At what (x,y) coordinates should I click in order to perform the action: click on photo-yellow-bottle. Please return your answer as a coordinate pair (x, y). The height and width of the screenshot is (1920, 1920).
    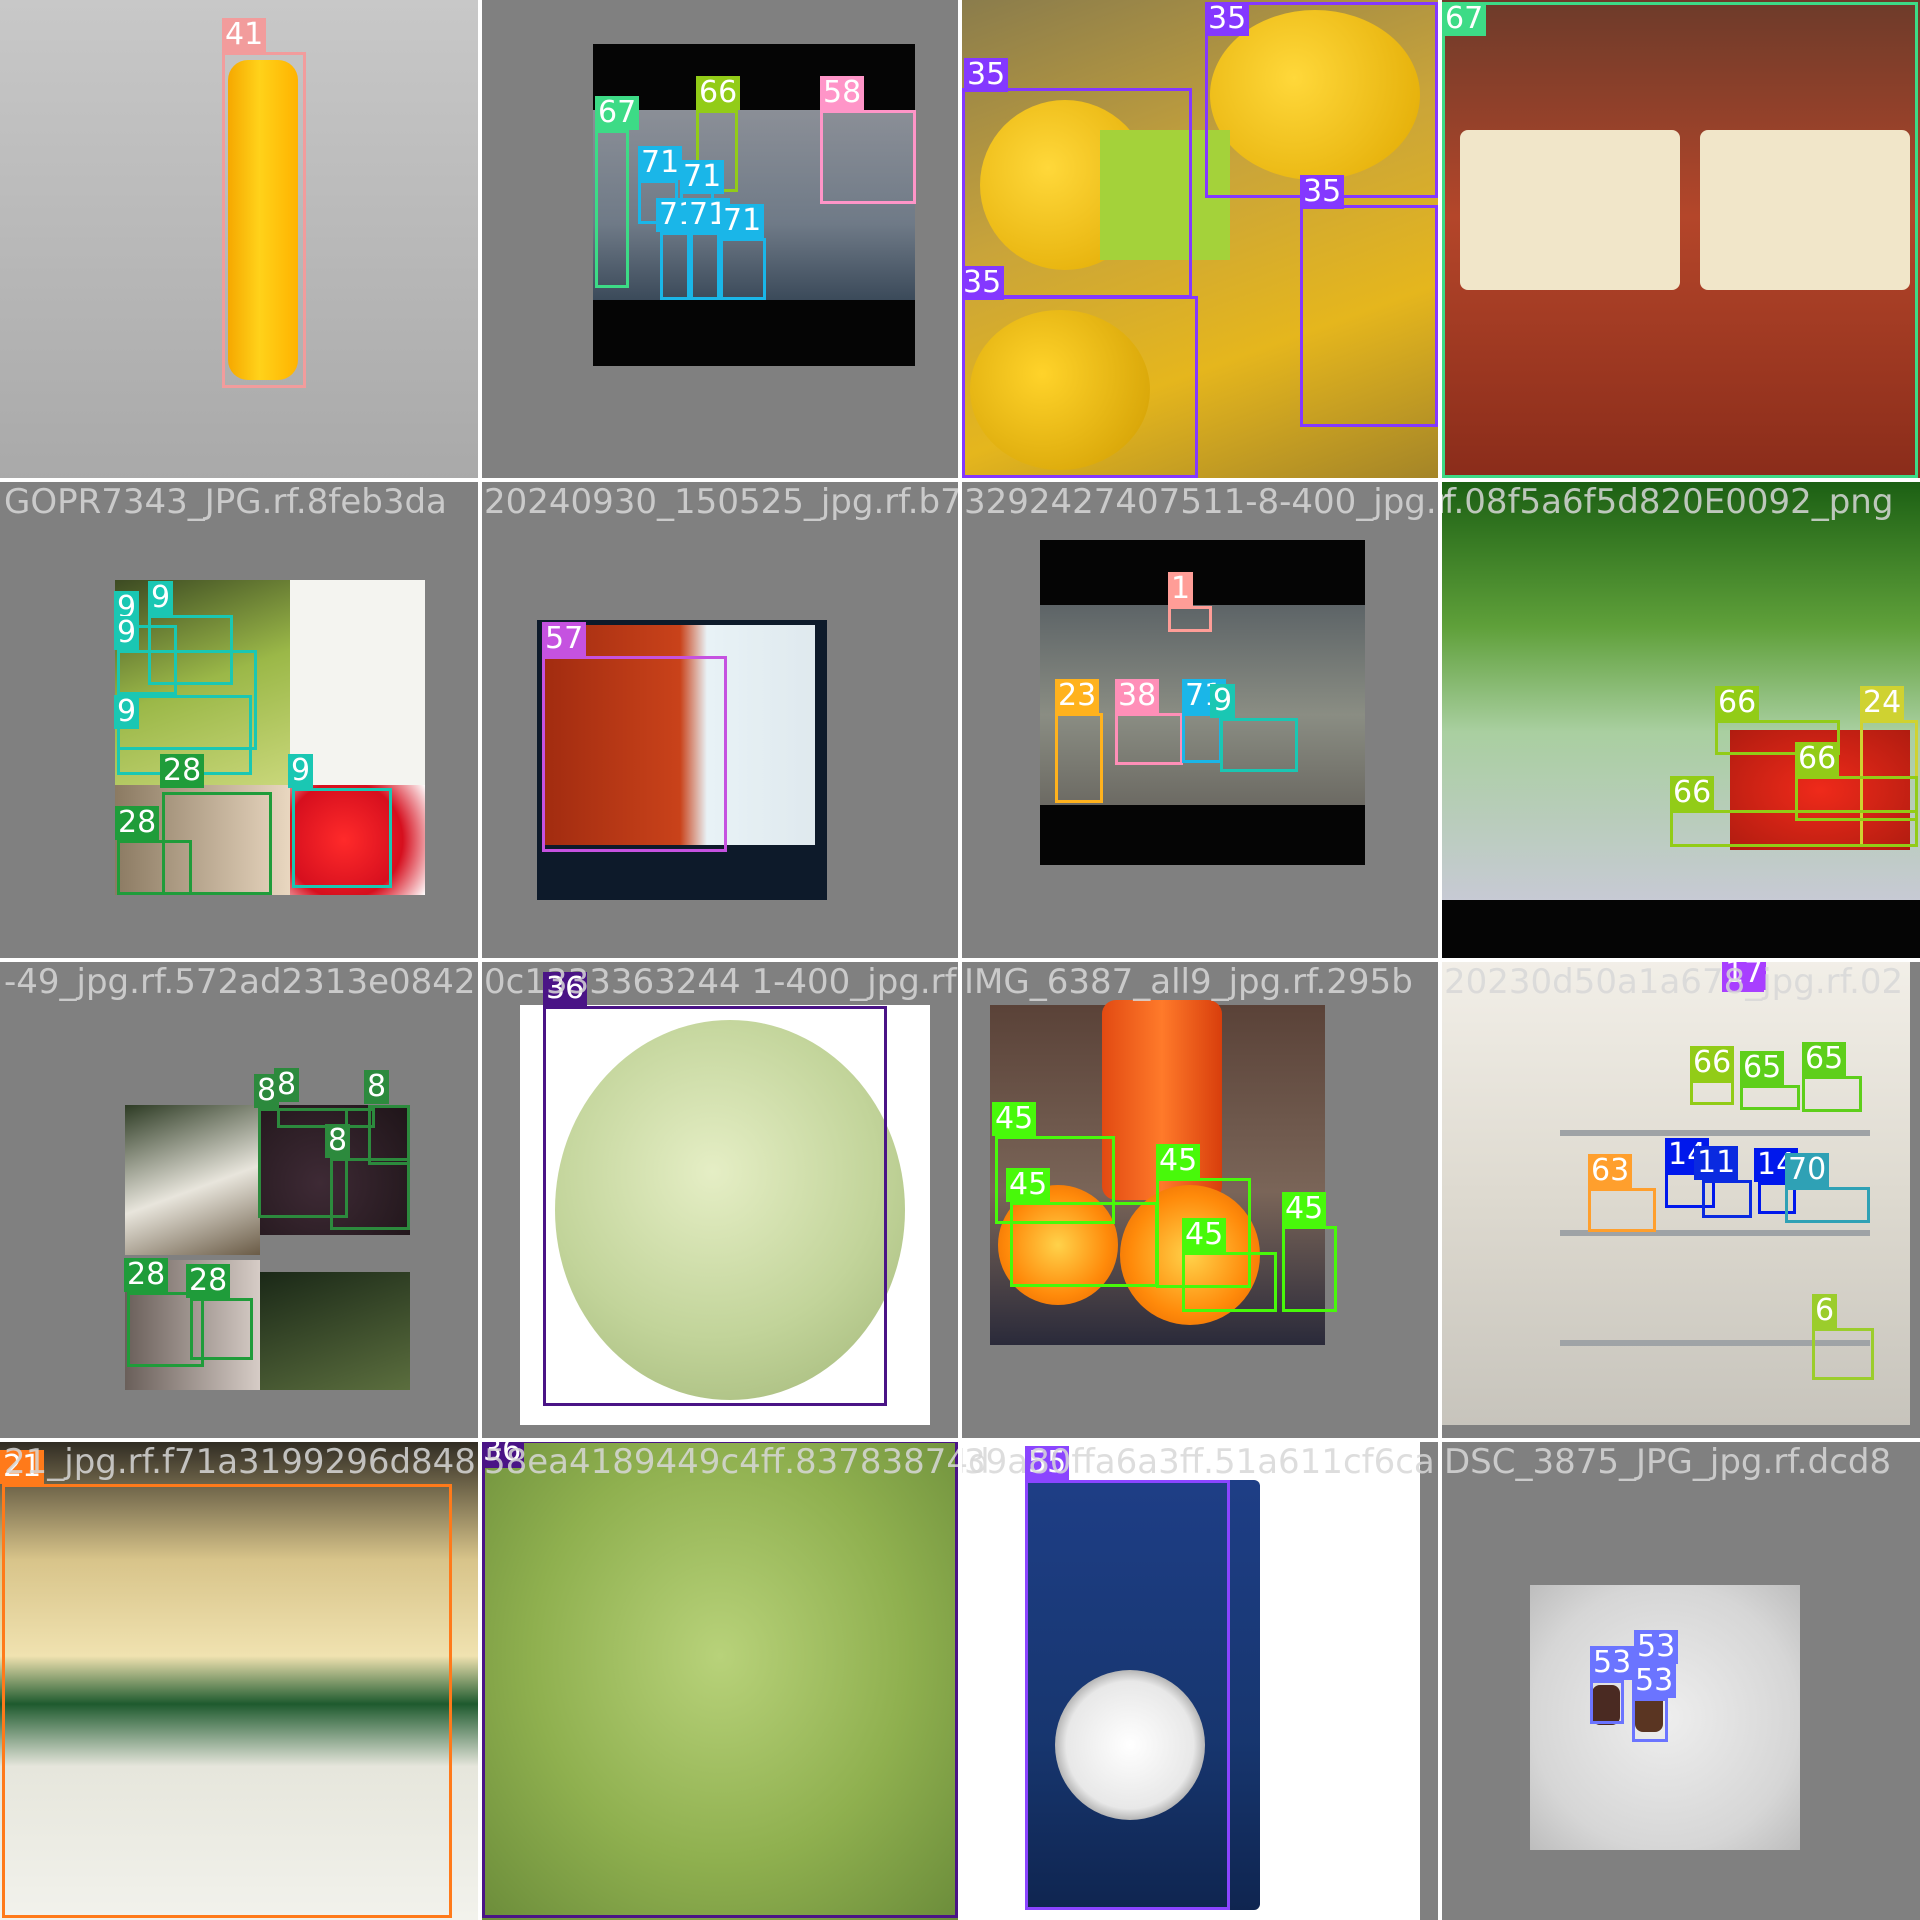
    Looking at the image, I should click on (263, 220).